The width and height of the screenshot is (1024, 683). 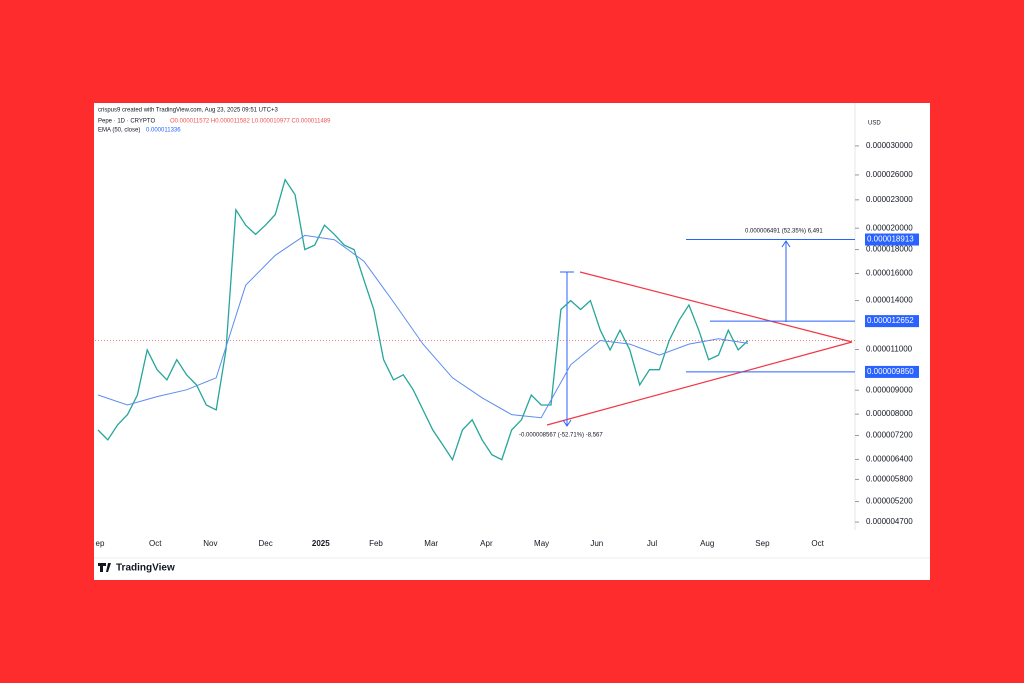 What do you see at coordinates (889, 479) in the screenshot?
I see `y-tick-label: 0.000005800` at bounding box center [889, 479].